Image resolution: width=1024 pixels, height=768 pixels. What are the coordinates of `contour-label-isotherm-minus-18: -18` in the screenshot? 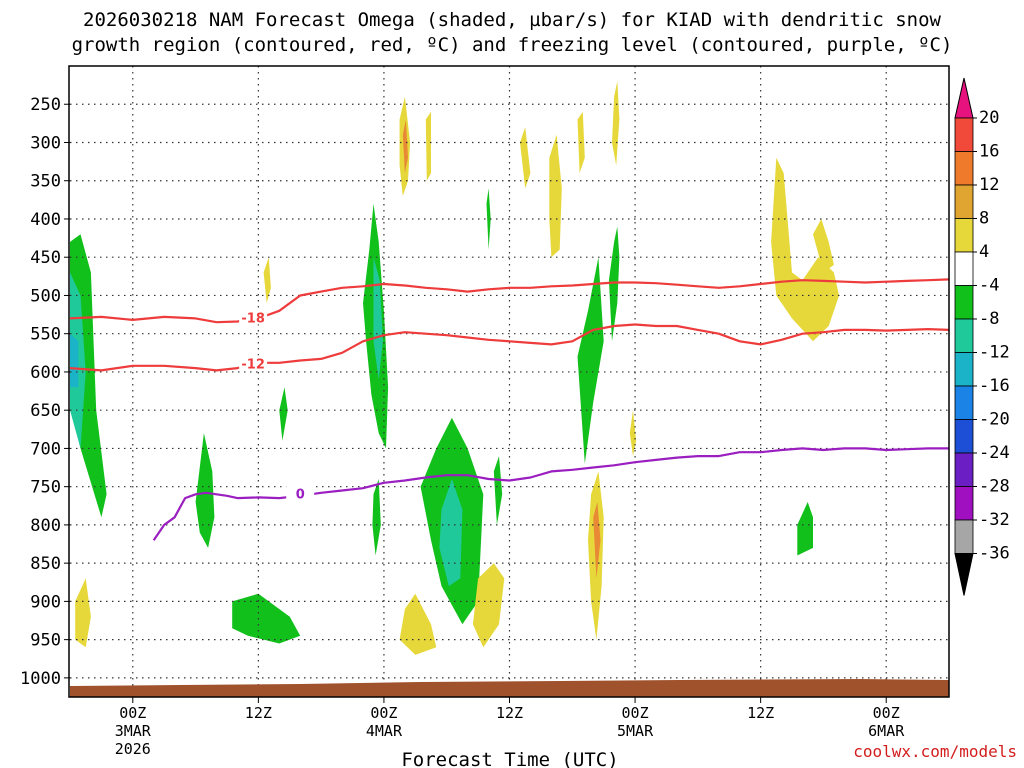 It's located at (253, 318).